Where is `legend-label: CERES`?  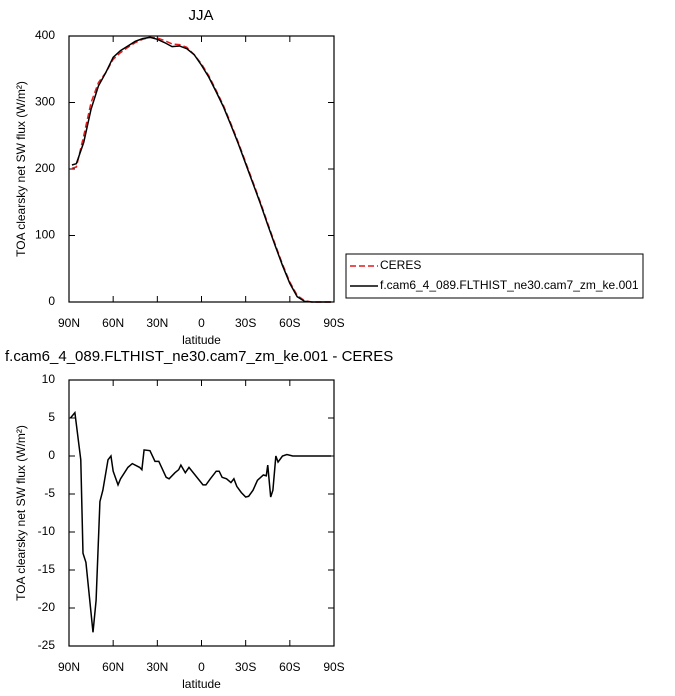 legend-label: CERES is located at coordinates (400, 265).